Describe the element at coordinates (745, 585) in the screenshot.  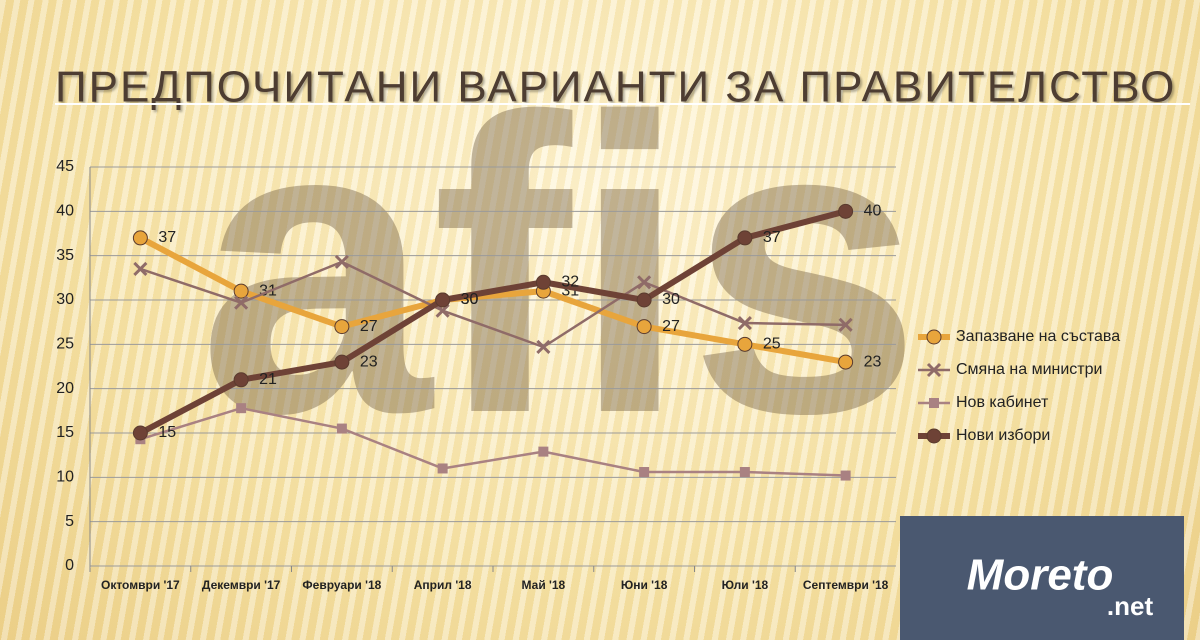
I see `x-tick-label: Юли '18` at that location.